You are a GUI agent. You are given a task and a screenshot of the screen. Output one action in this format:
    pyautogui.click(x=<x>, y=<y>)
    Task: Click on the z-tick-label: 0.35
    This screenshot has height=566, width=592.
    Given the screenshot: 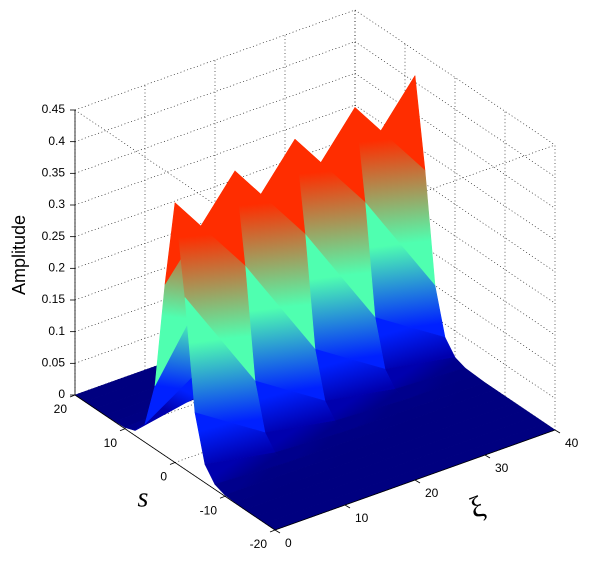 What is the action you would take?
    pyautogui.click(x=54, y=173)
    